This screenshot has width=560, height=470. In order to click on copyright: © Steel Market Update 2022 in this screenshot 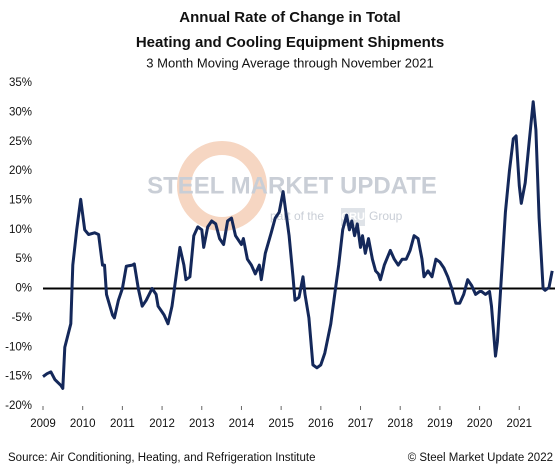, I will do `click(480, 458)`.